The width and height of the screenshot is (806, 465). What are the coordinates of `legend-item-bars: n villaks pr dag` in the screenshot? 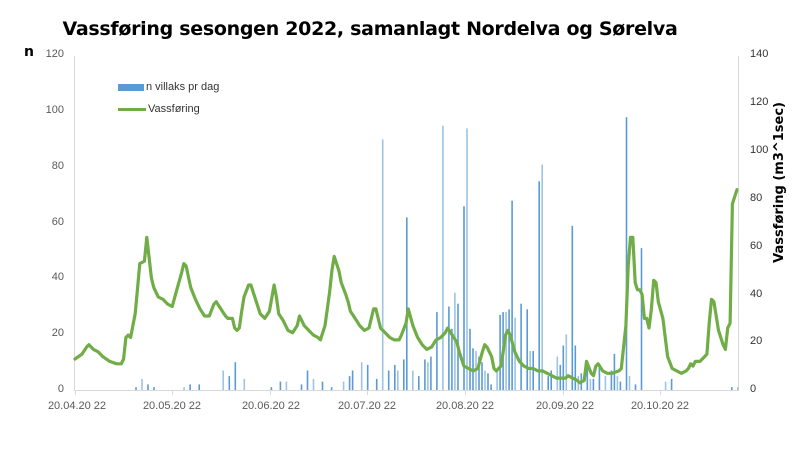 It's located at (168, 87).